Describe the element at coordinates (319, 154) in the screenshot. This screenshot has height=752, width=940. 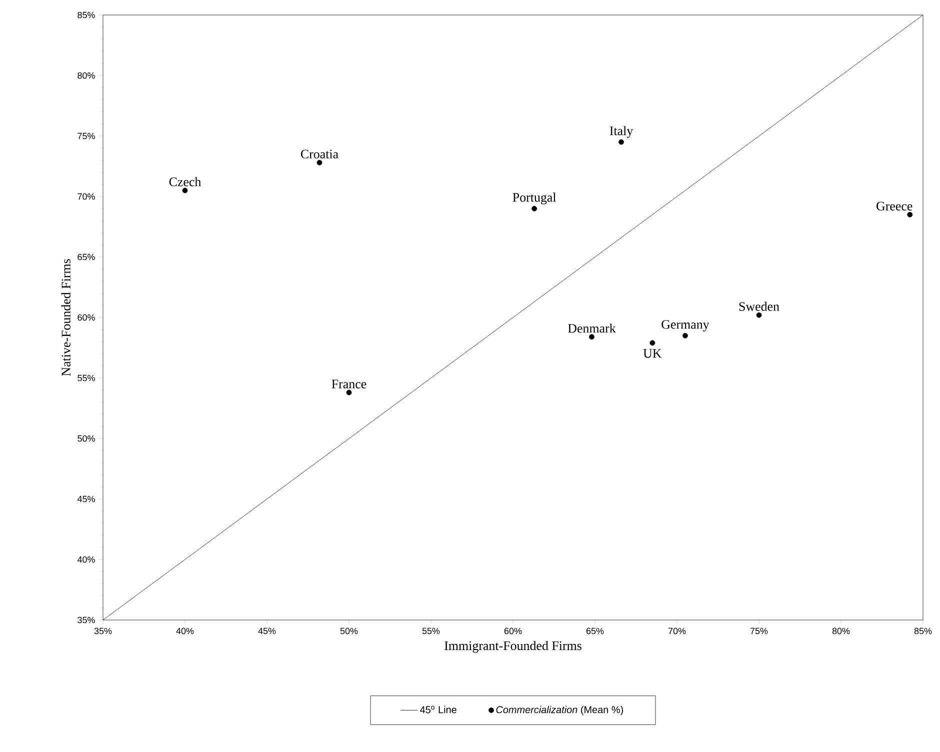
I see `annotation: Croatia` at that location.